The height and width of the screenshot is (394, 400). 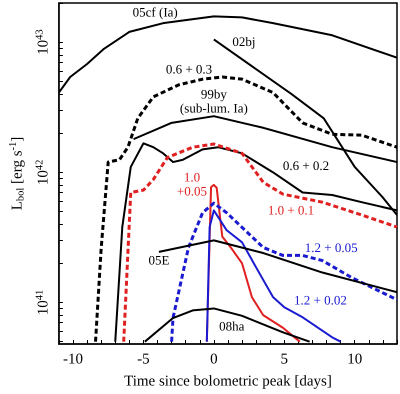 I want to click on y-tick-label: 1043, so click(x=43, y=42).